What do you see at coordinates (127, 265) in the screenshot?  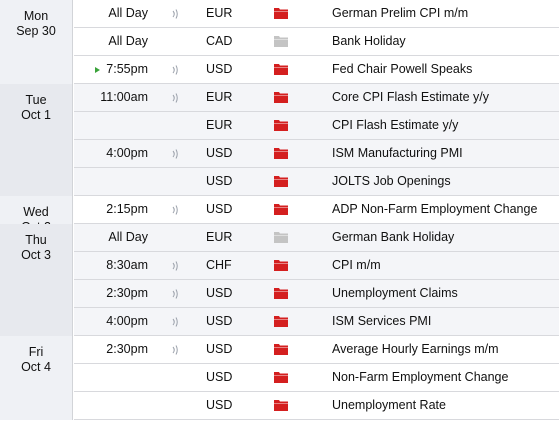 I see `event-time: 8:30am` at bounding box center [127, 265].